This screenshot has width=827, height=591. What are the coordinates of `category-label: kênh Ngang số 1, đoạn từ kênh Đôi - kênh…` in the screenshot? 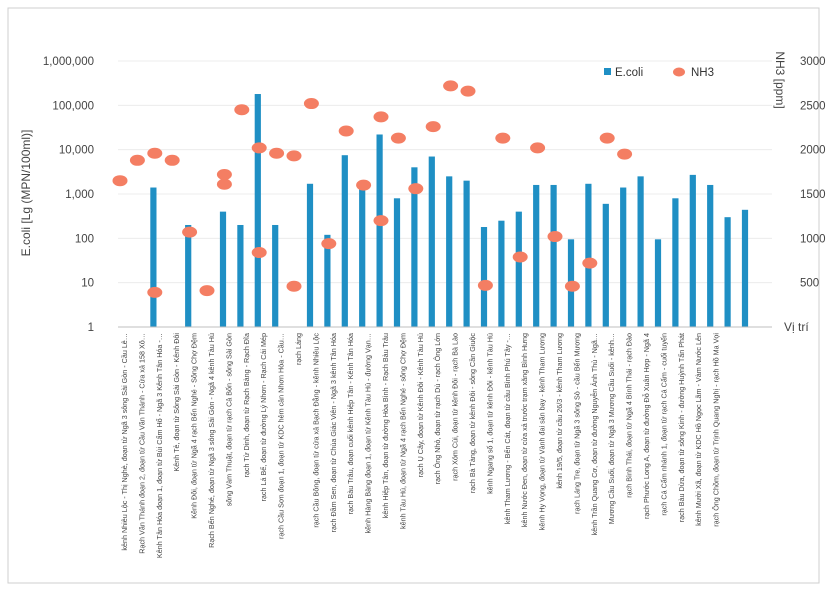 It's located at (489, 413).